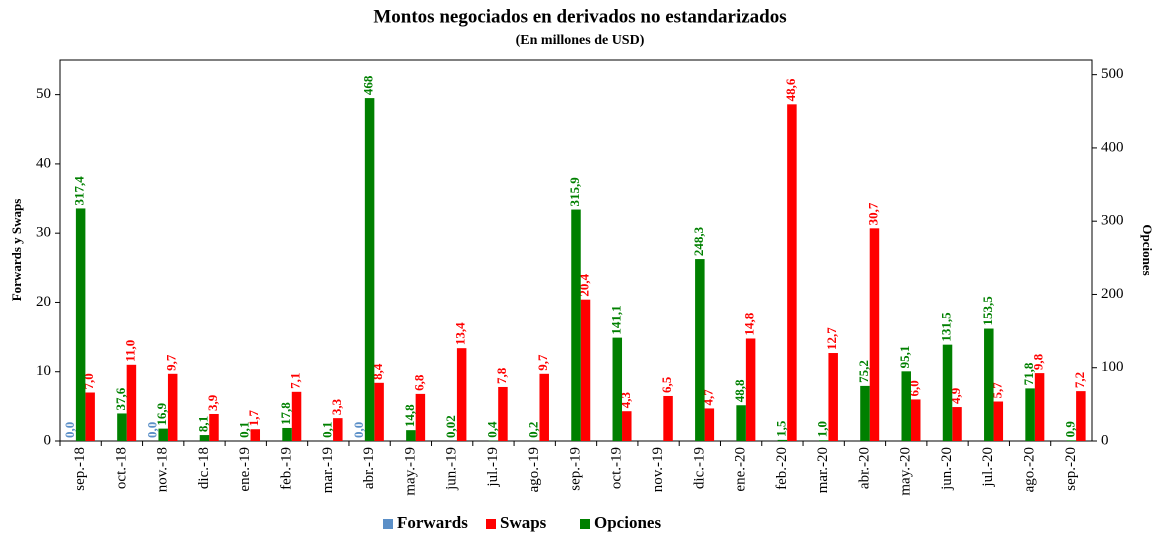  Describe the element at coordinates (575, 469) in the screenshot. I see `x-tick-label: sep.-19` at that location.